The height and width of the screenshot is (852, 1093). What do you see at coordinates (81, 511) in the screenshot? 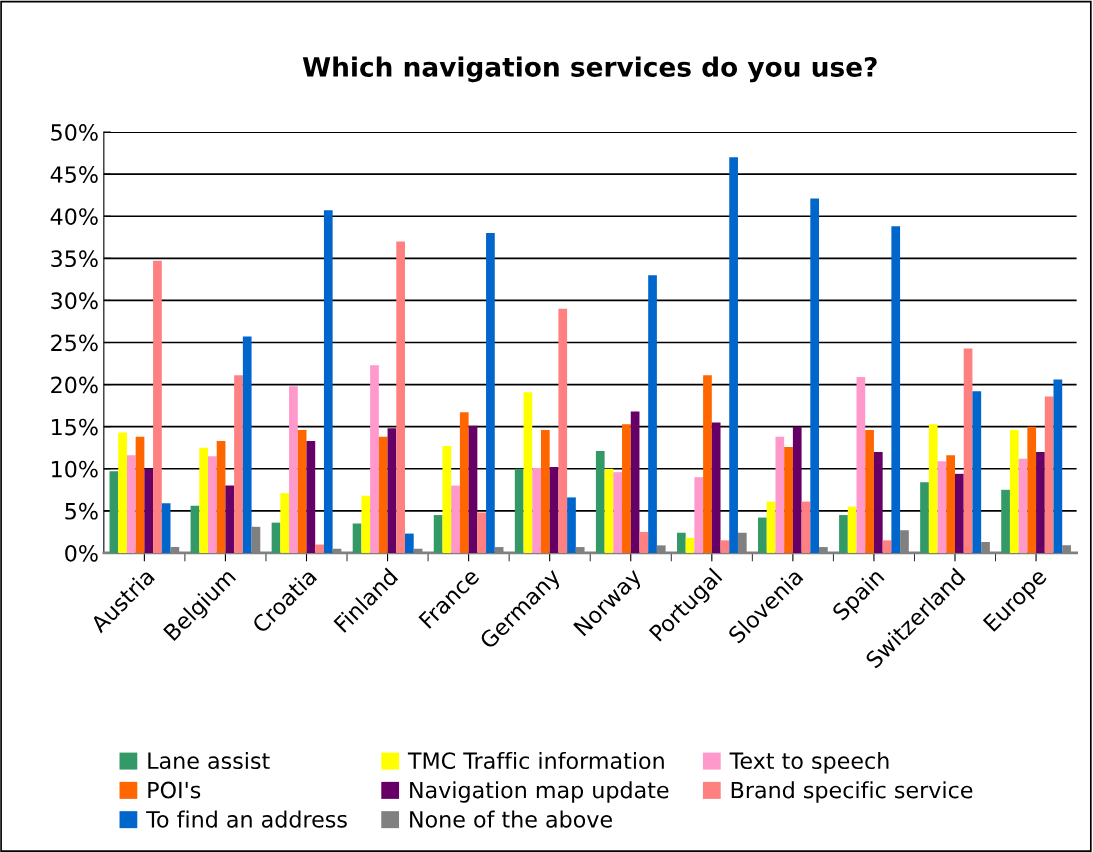
I see `y-tick-label: 5%` at bounding box center [81, 511].